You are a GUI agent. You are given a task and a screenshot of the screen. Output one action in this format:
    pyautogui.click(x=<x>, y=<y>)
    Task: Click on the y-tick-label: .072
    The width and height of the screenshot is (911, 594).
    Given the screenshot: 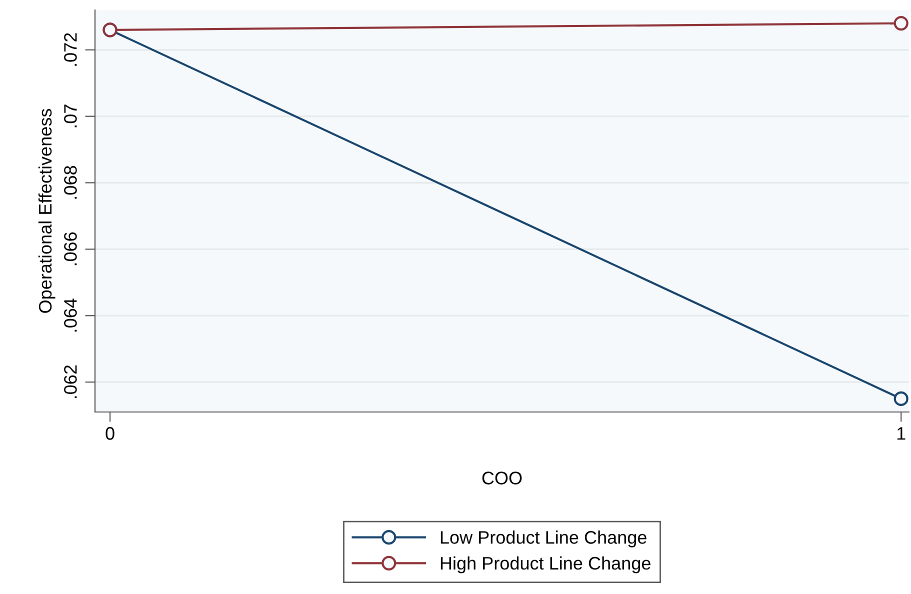 What is the action you would take?
    pyautogui.click(x=70, y=49)
    